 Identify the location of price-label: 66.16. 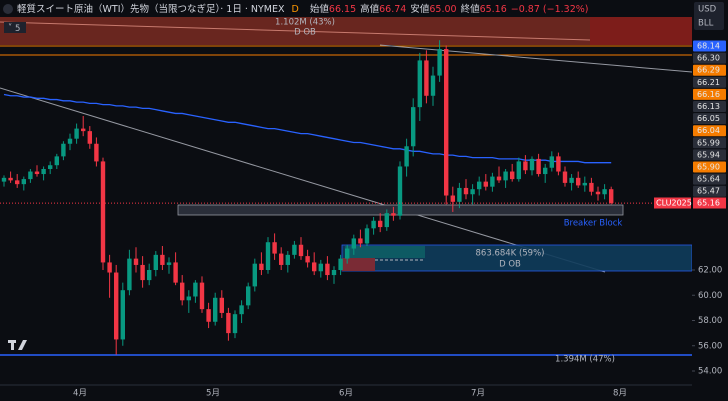
(708, 94).